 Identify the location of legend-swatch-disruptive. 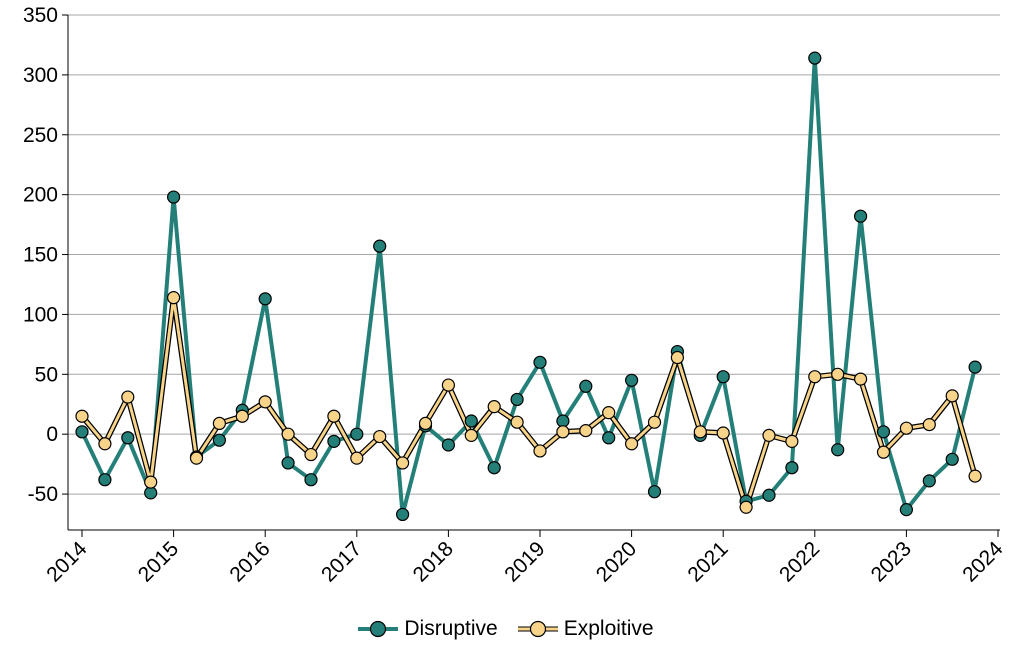
(378, 629).